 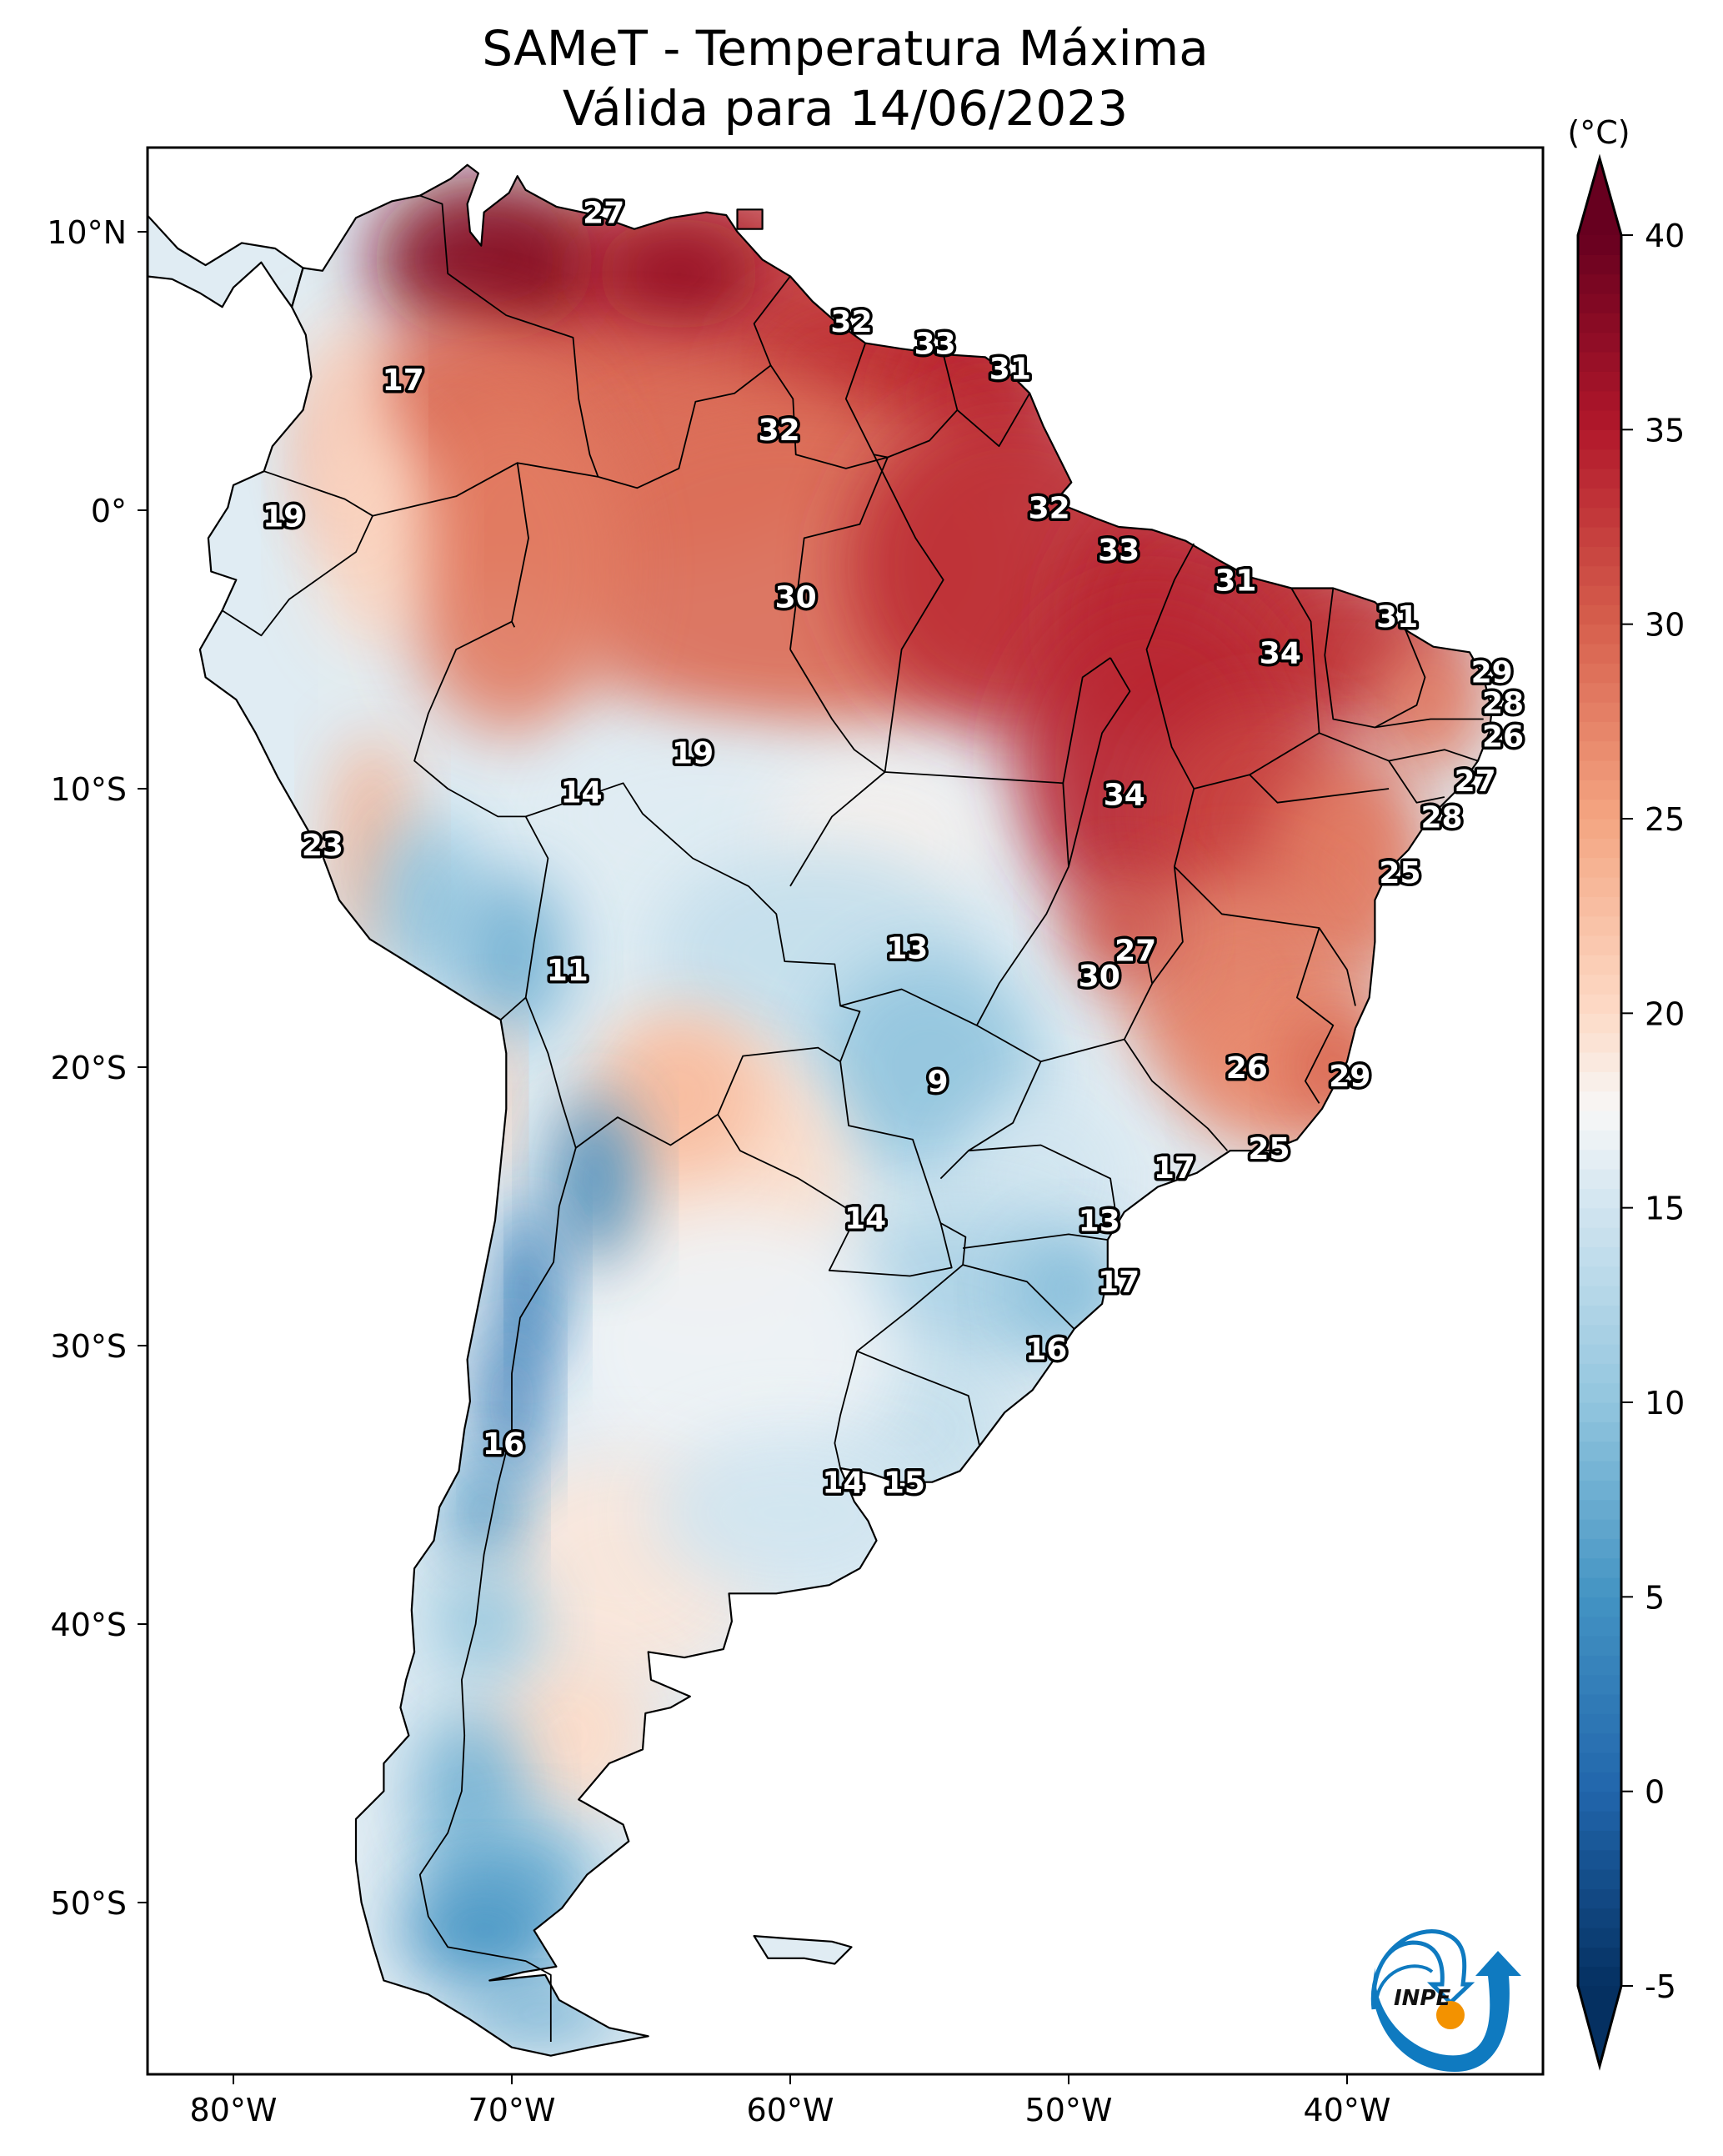 What do you see at coordinates (322, 846) in the screenshot?
I see `temperature-label: 23` at bounding box center [322, 846].